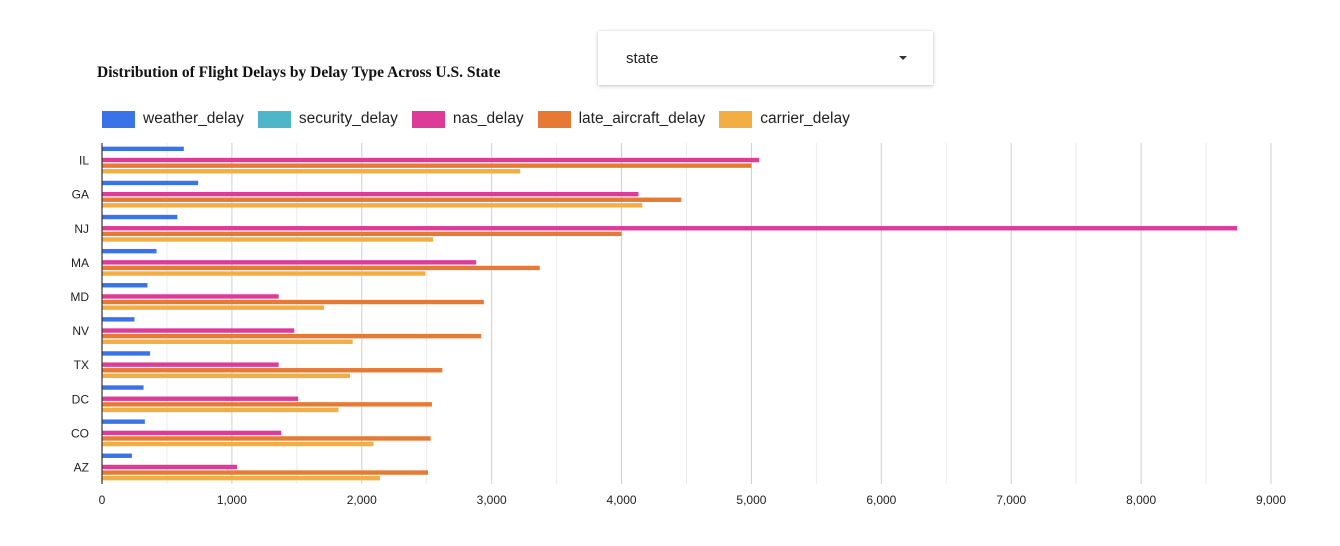 The image size is (1340, 546). What do you see at coordinates (265, 472) in the screenshot?
I see `bar-late-aircraft-delay-az` at bounding box center [265, 472].